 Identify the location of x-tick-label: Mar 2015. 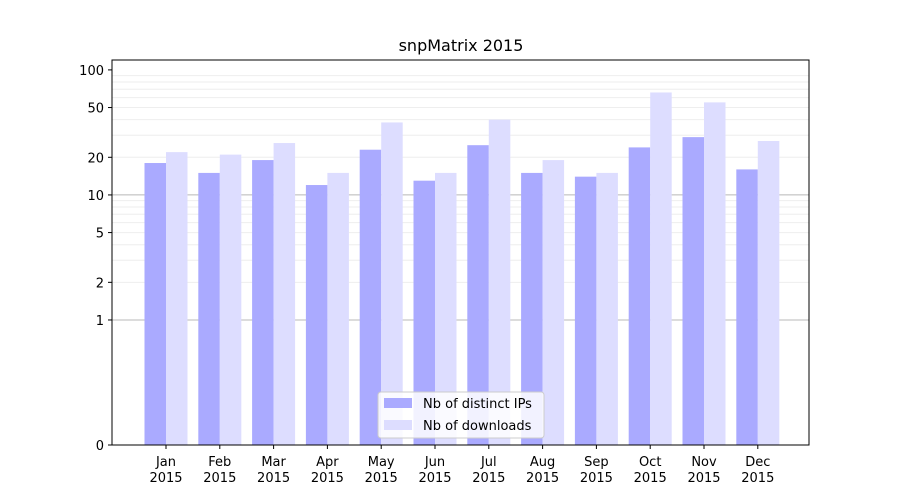
(273, 470).